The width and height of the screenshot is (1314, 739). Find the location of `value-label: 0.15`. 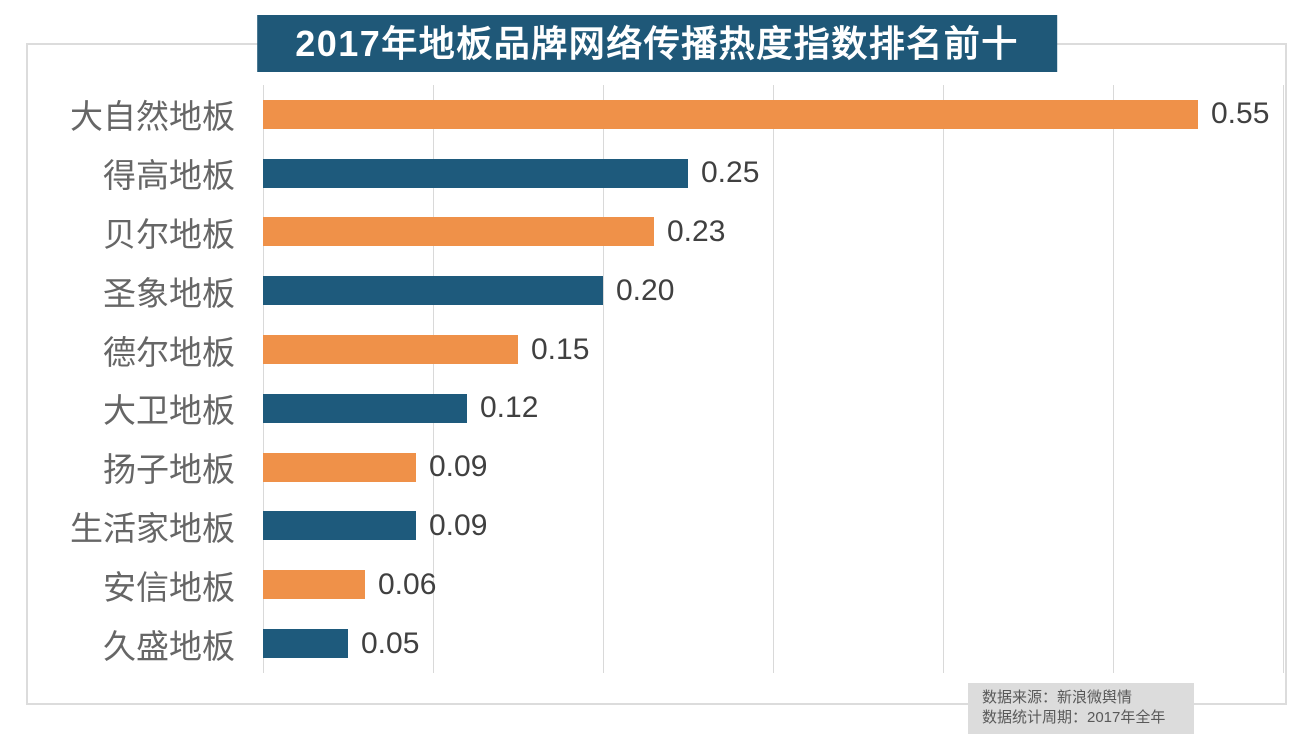

value-label: 0.15 is located at coordinates (560, 349).